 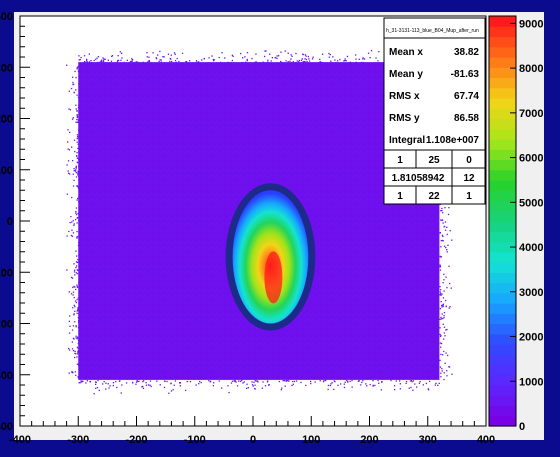 What do you see at coordinates (136, 440) in the screenshot?
I see `x-tick-label: -200` at bounding box center [136, 440].